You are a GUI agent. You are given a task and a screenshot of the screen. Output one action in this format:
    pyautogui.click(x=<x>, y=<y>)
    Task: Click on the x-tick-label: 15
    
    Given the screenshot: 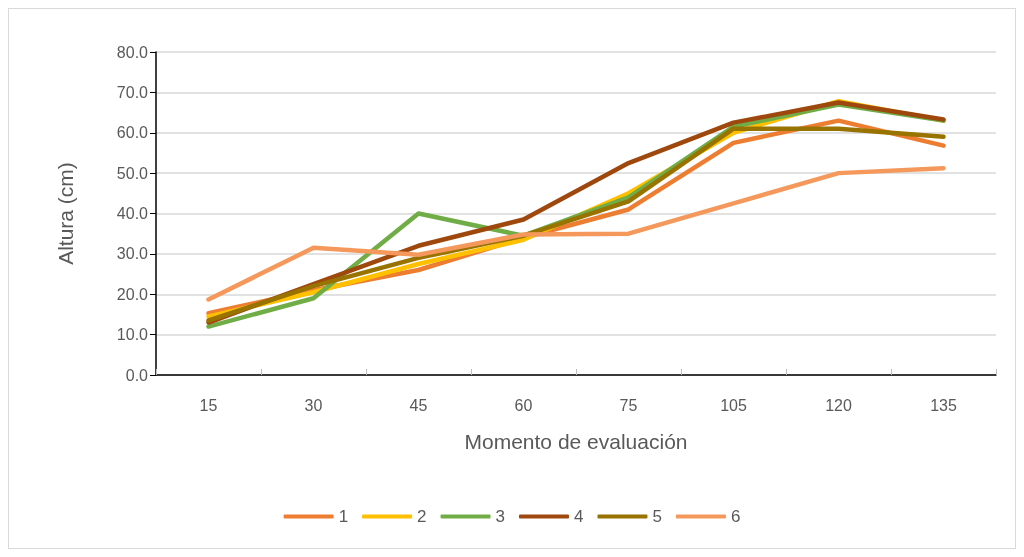 What is the action you would take?
    pyautogui.click(x=208, y=405)
    